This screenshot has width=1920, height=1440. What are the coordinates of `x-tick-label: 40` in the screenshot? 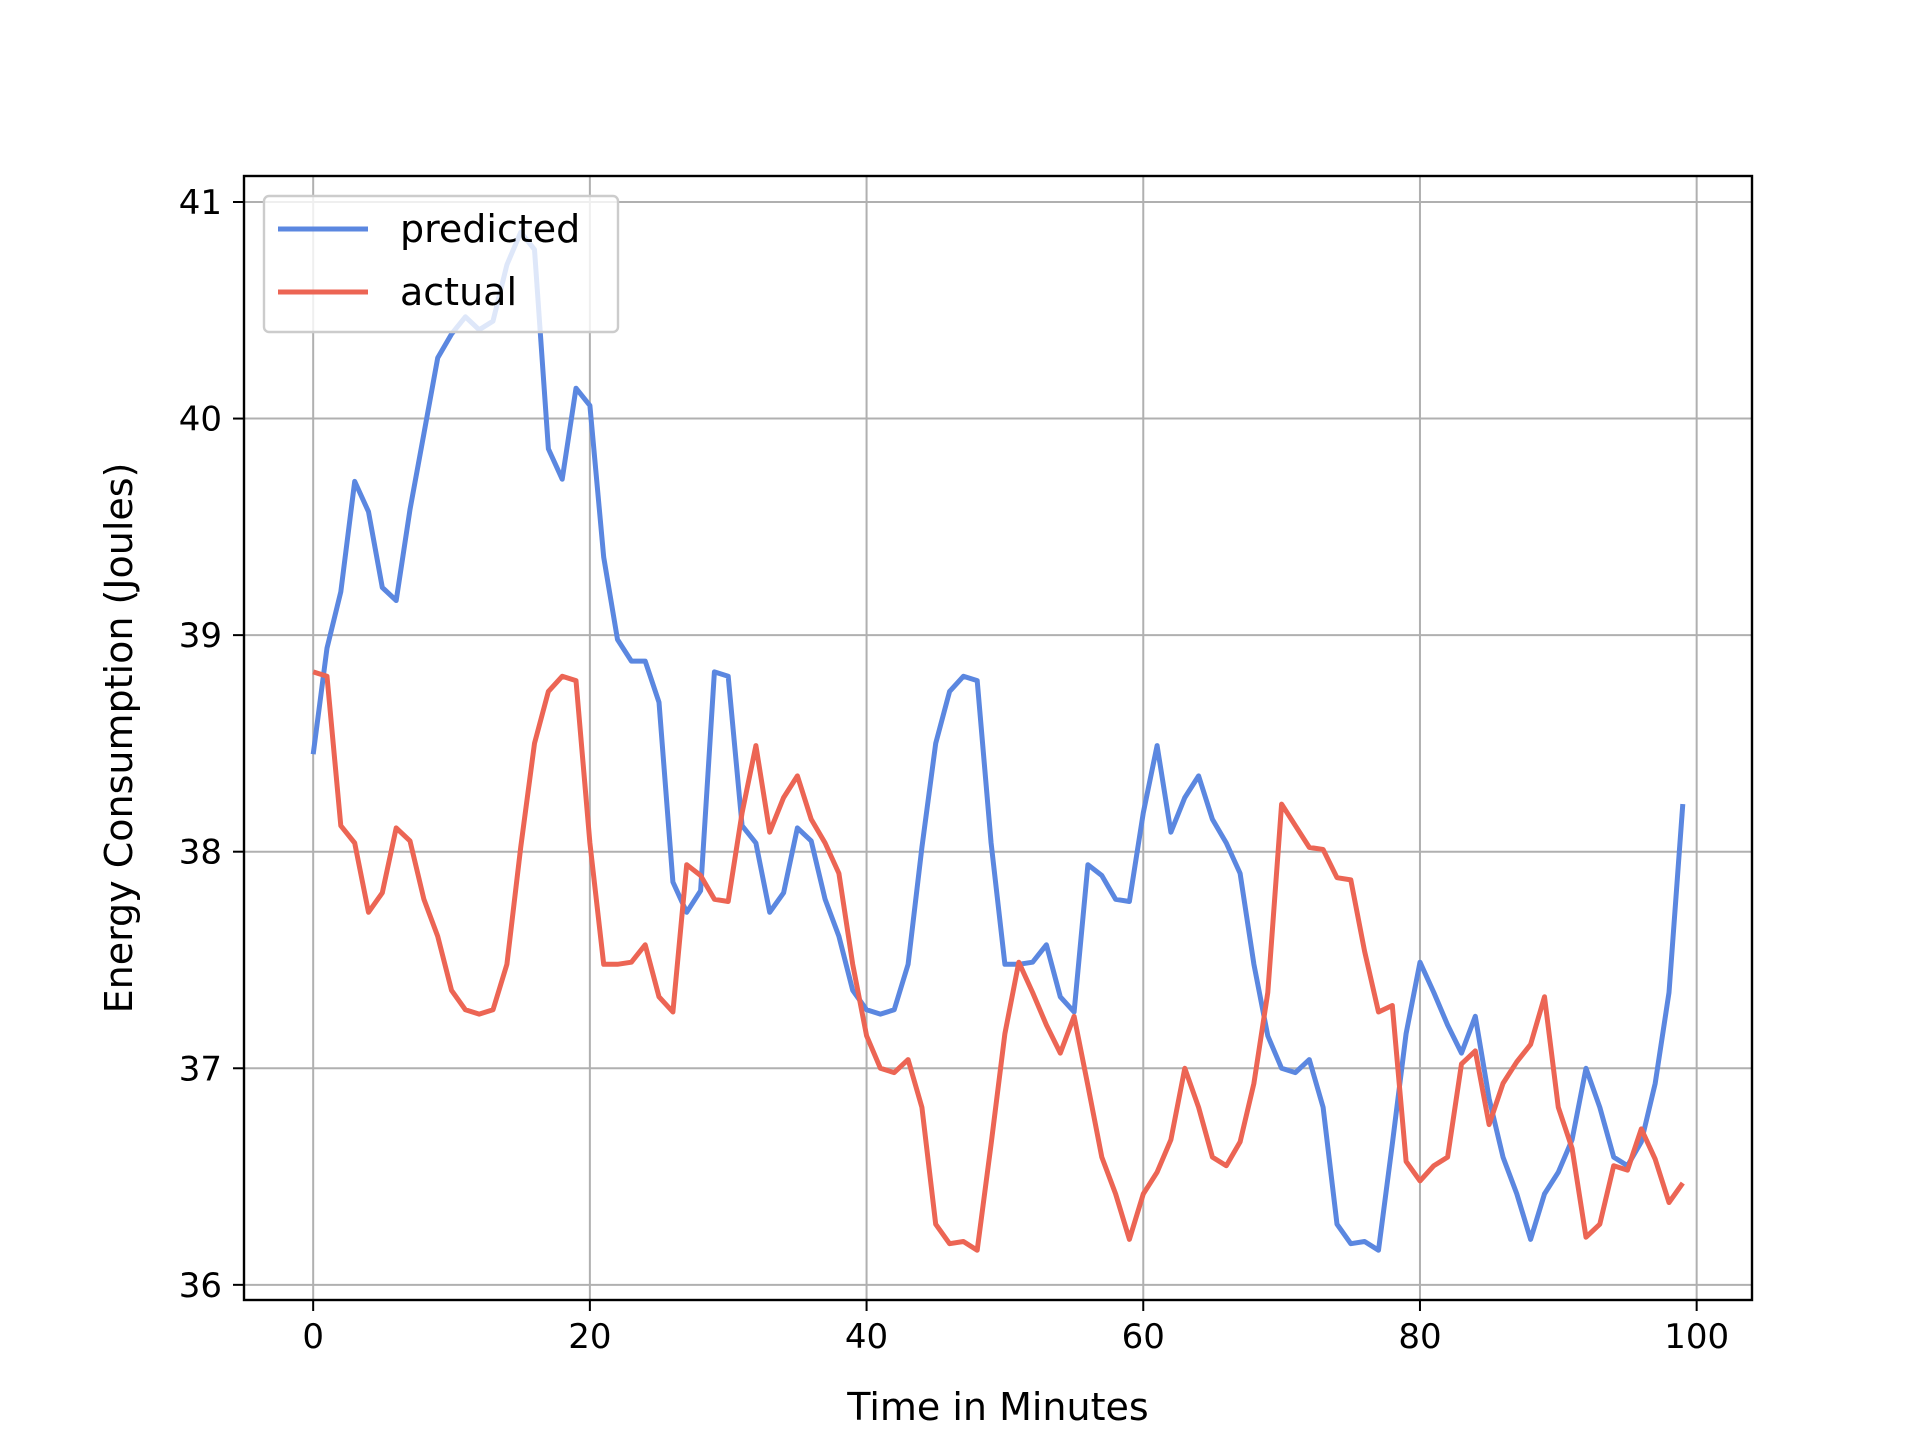 It's located at (866, 1337).